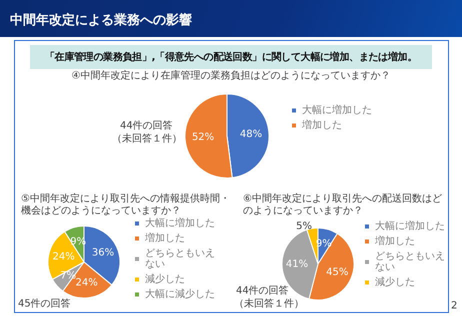  What do you see at coordinates (103, 253) in the screenshot?
I see `data-label: 36%` at bounding box center [103, 253].